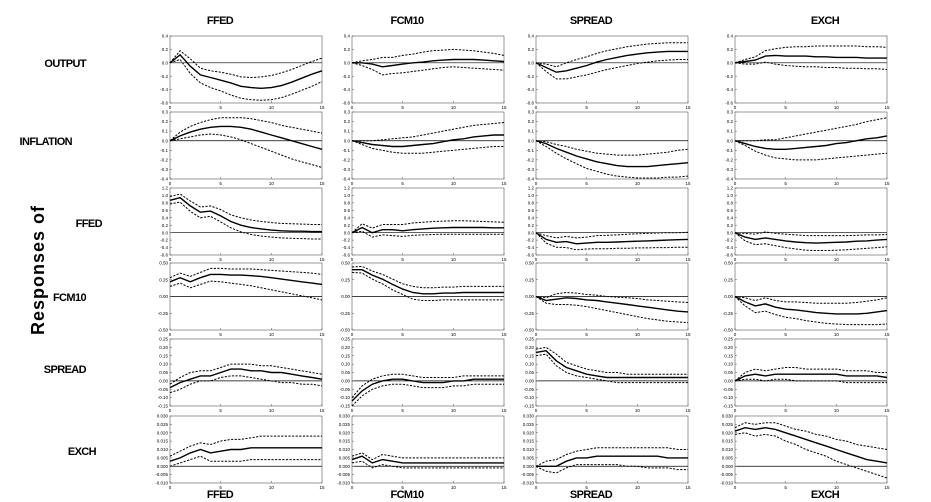  I want to click on panel-output-ffed: 0.4 0.2 0.0 -0.2 -0.4 -0.60 5 10 15, so click(242, 72).